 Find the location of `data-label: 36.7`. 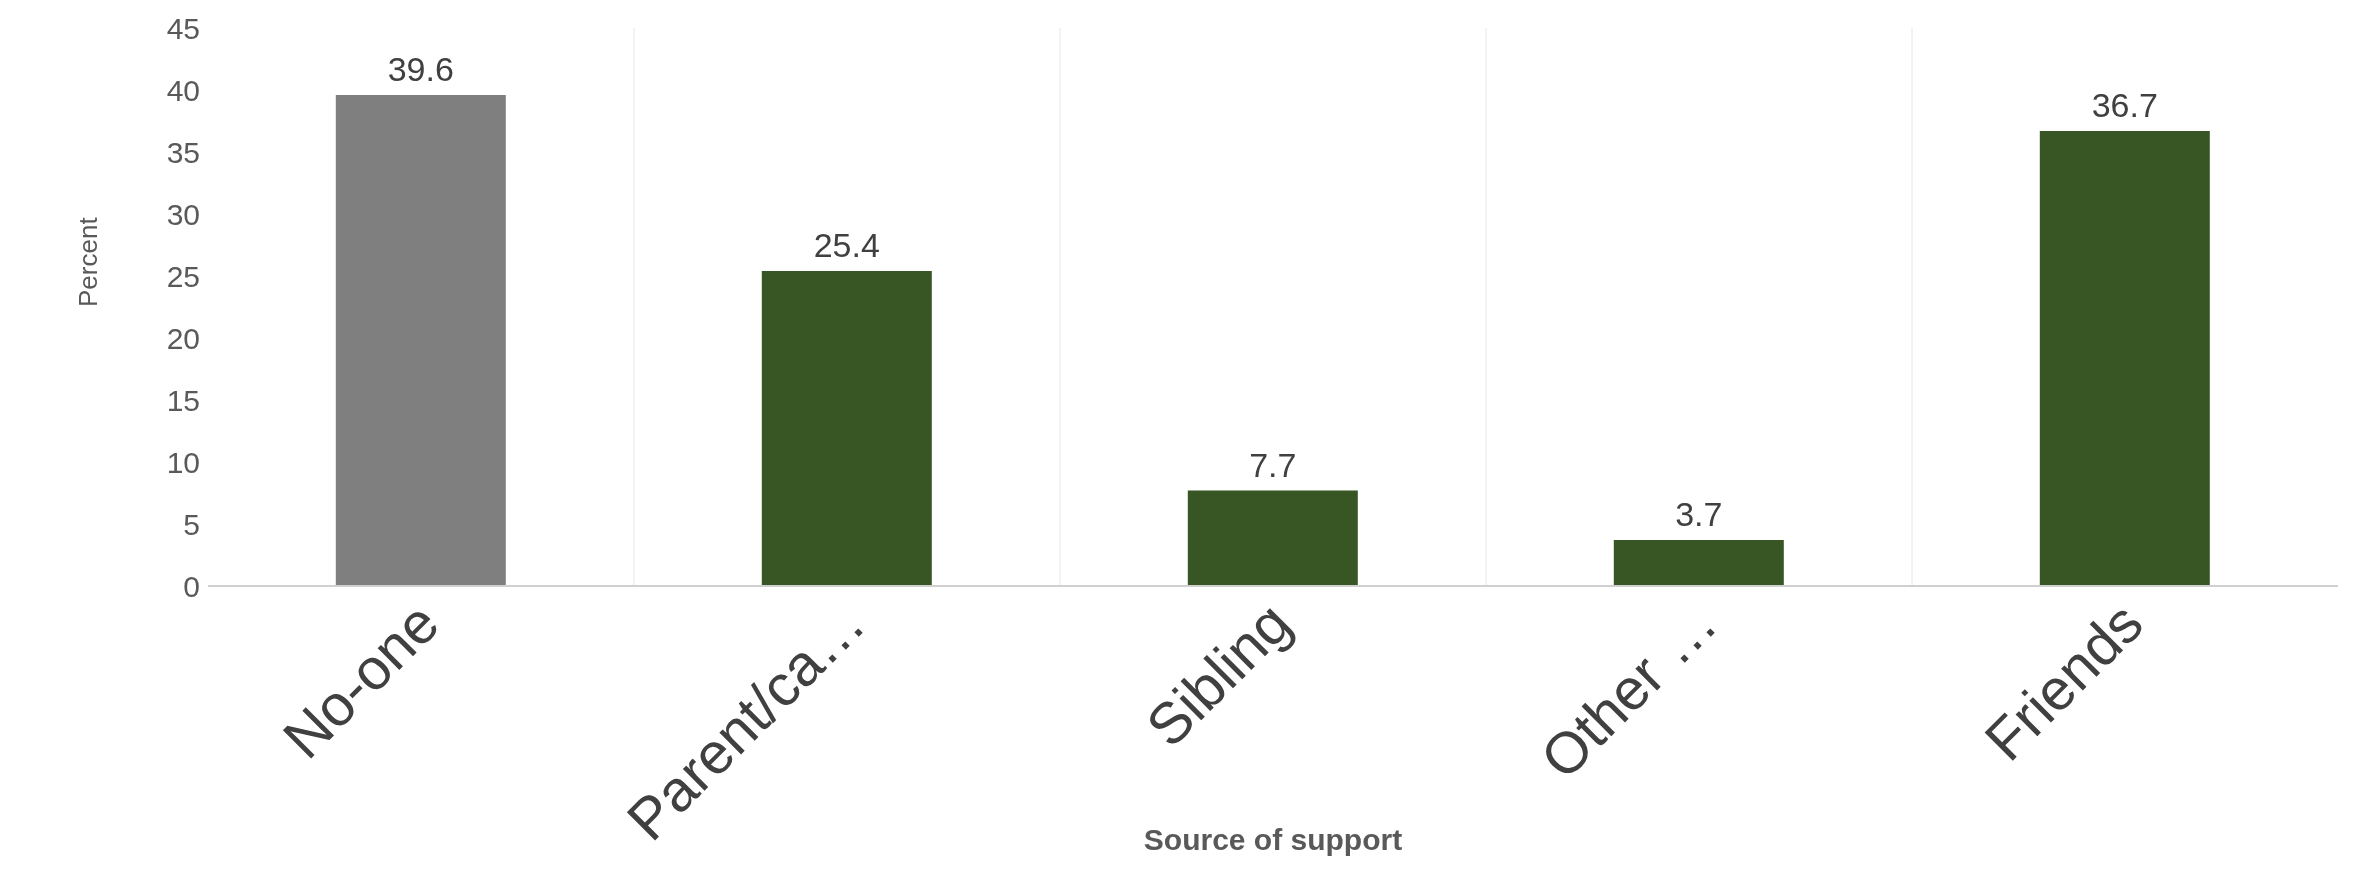

data-label: 36.7 is located at coordinates (2124, 104).